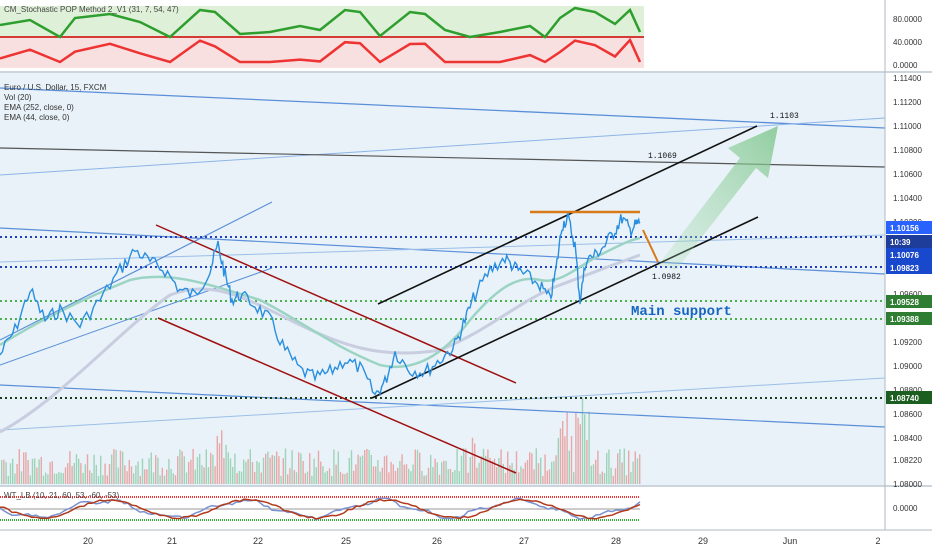 This screenshot has width=932, height=550. What do you see at coordinates (55, 87) in the screenshot?
I see `legend-symbol: Euro / U.S. Dollar, 15, FXCM` at bounding box center [55, 87].